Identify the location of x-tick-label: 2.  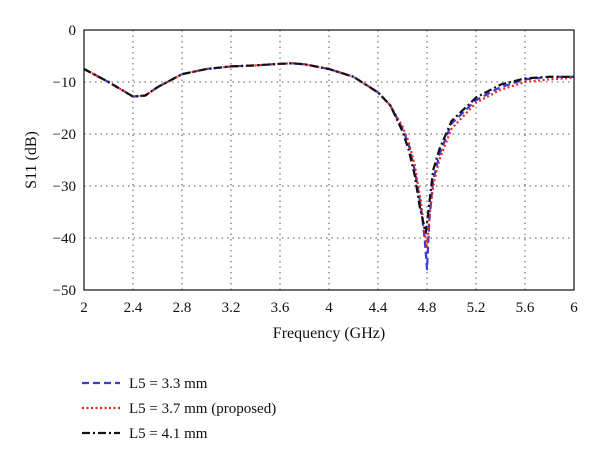
(84, 308).